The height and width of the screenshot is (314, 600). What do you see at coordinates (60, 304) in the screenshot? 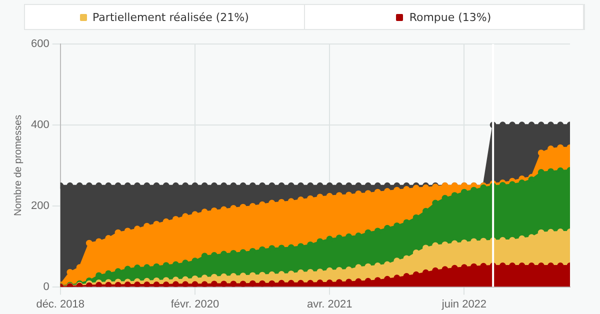
I see `x-tick-label: déc. 2018` at bounding box center [60, 304].